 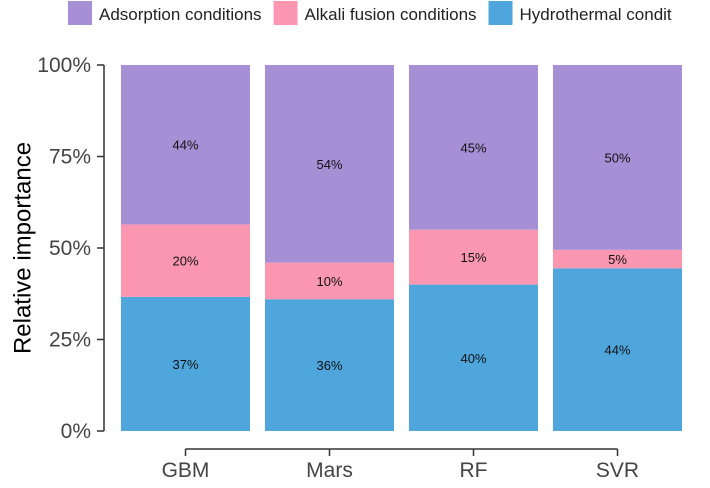 I want to click on segment-hydrothermal-condit-rf, so click(x=473, y=357).